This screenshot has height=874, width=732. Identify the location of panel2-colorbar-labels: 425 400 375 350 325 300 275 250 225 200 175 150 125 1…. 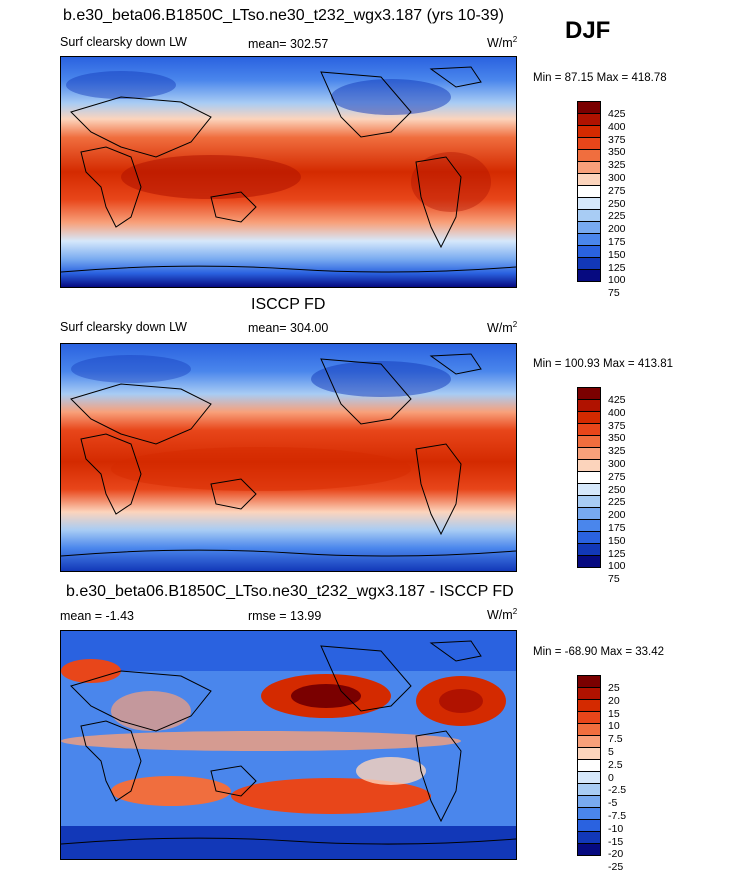
(617, 490).